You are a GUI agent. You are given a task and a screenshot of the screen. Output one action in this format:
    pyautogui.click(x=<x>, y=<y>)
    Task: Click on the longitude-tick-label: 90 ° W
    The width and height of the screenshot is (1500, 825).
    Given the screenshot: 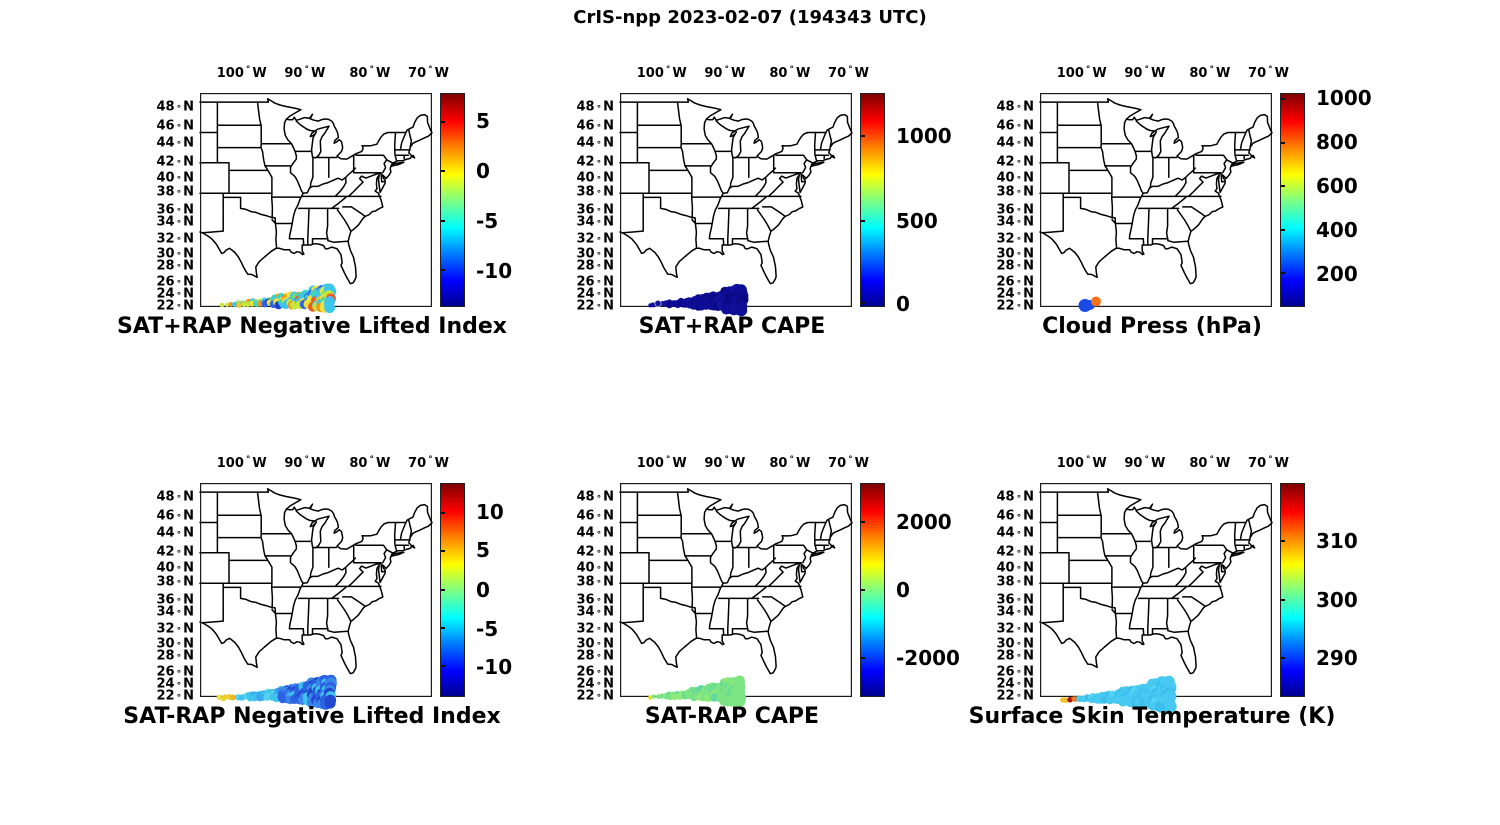 What is the action you would take?
    pyautogui.click(x=724, y=463)
    